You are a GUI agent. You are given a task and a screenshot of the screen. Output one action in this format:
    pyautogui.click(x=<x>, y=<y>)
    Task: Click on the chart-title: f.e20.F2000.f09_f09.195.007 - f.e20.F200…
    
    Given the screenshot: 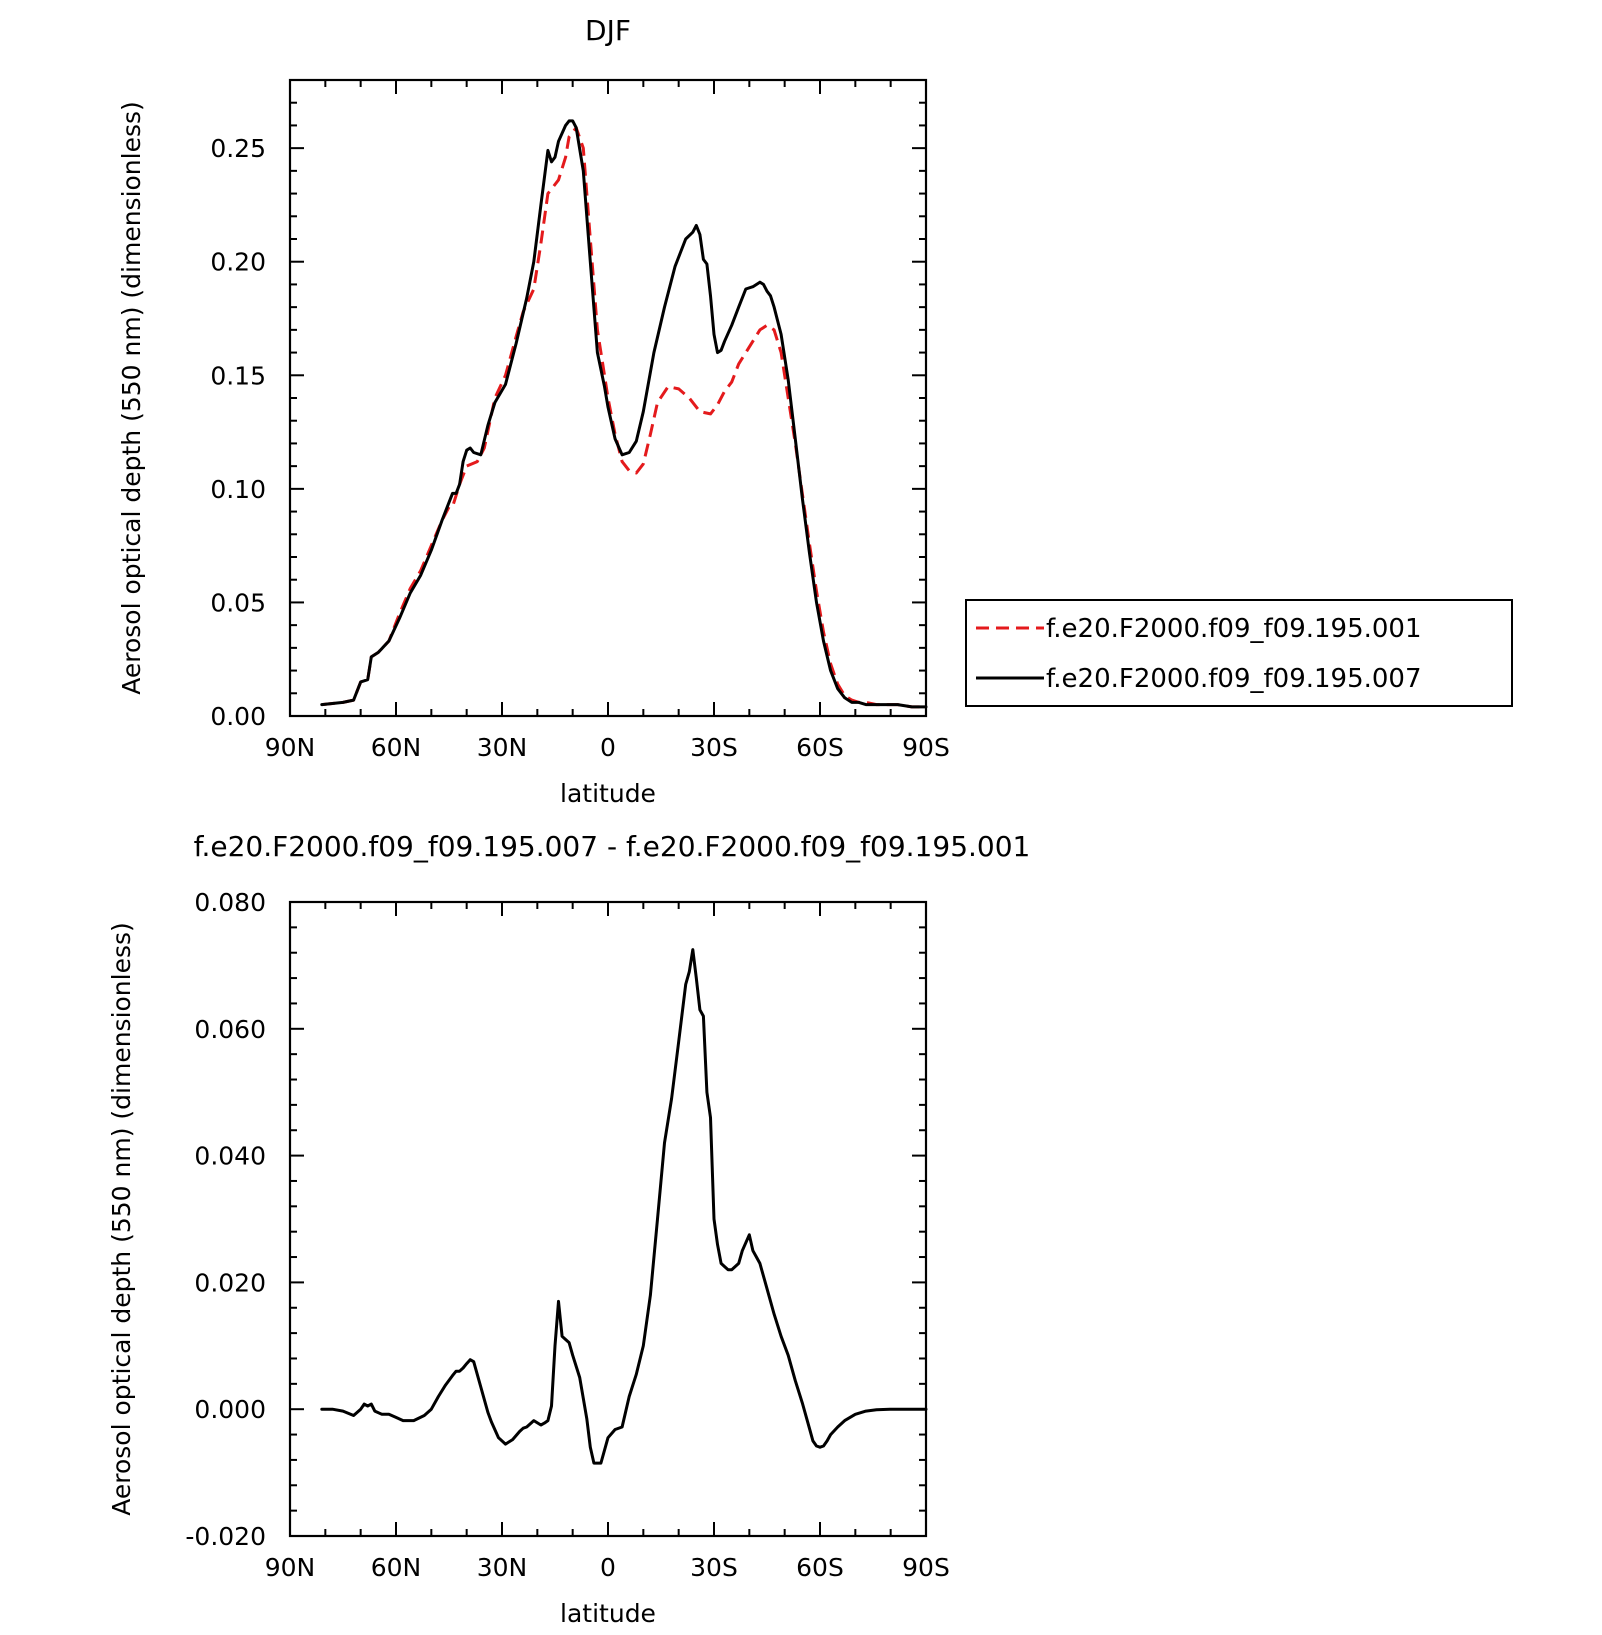 What is the action you would take?
    pyautogui.click(x=612, y=846)
    